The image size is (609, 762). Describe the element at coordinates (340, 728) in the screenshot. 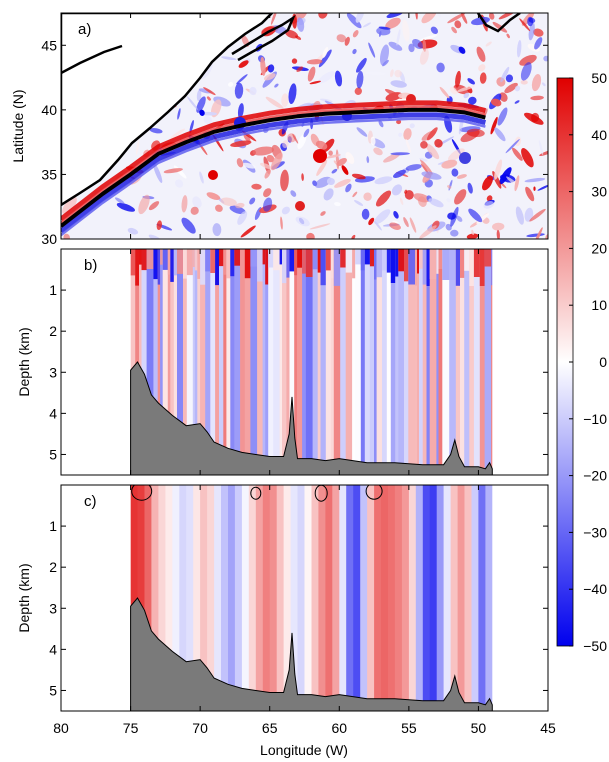

I see `x-tick-label: 60` at that location.